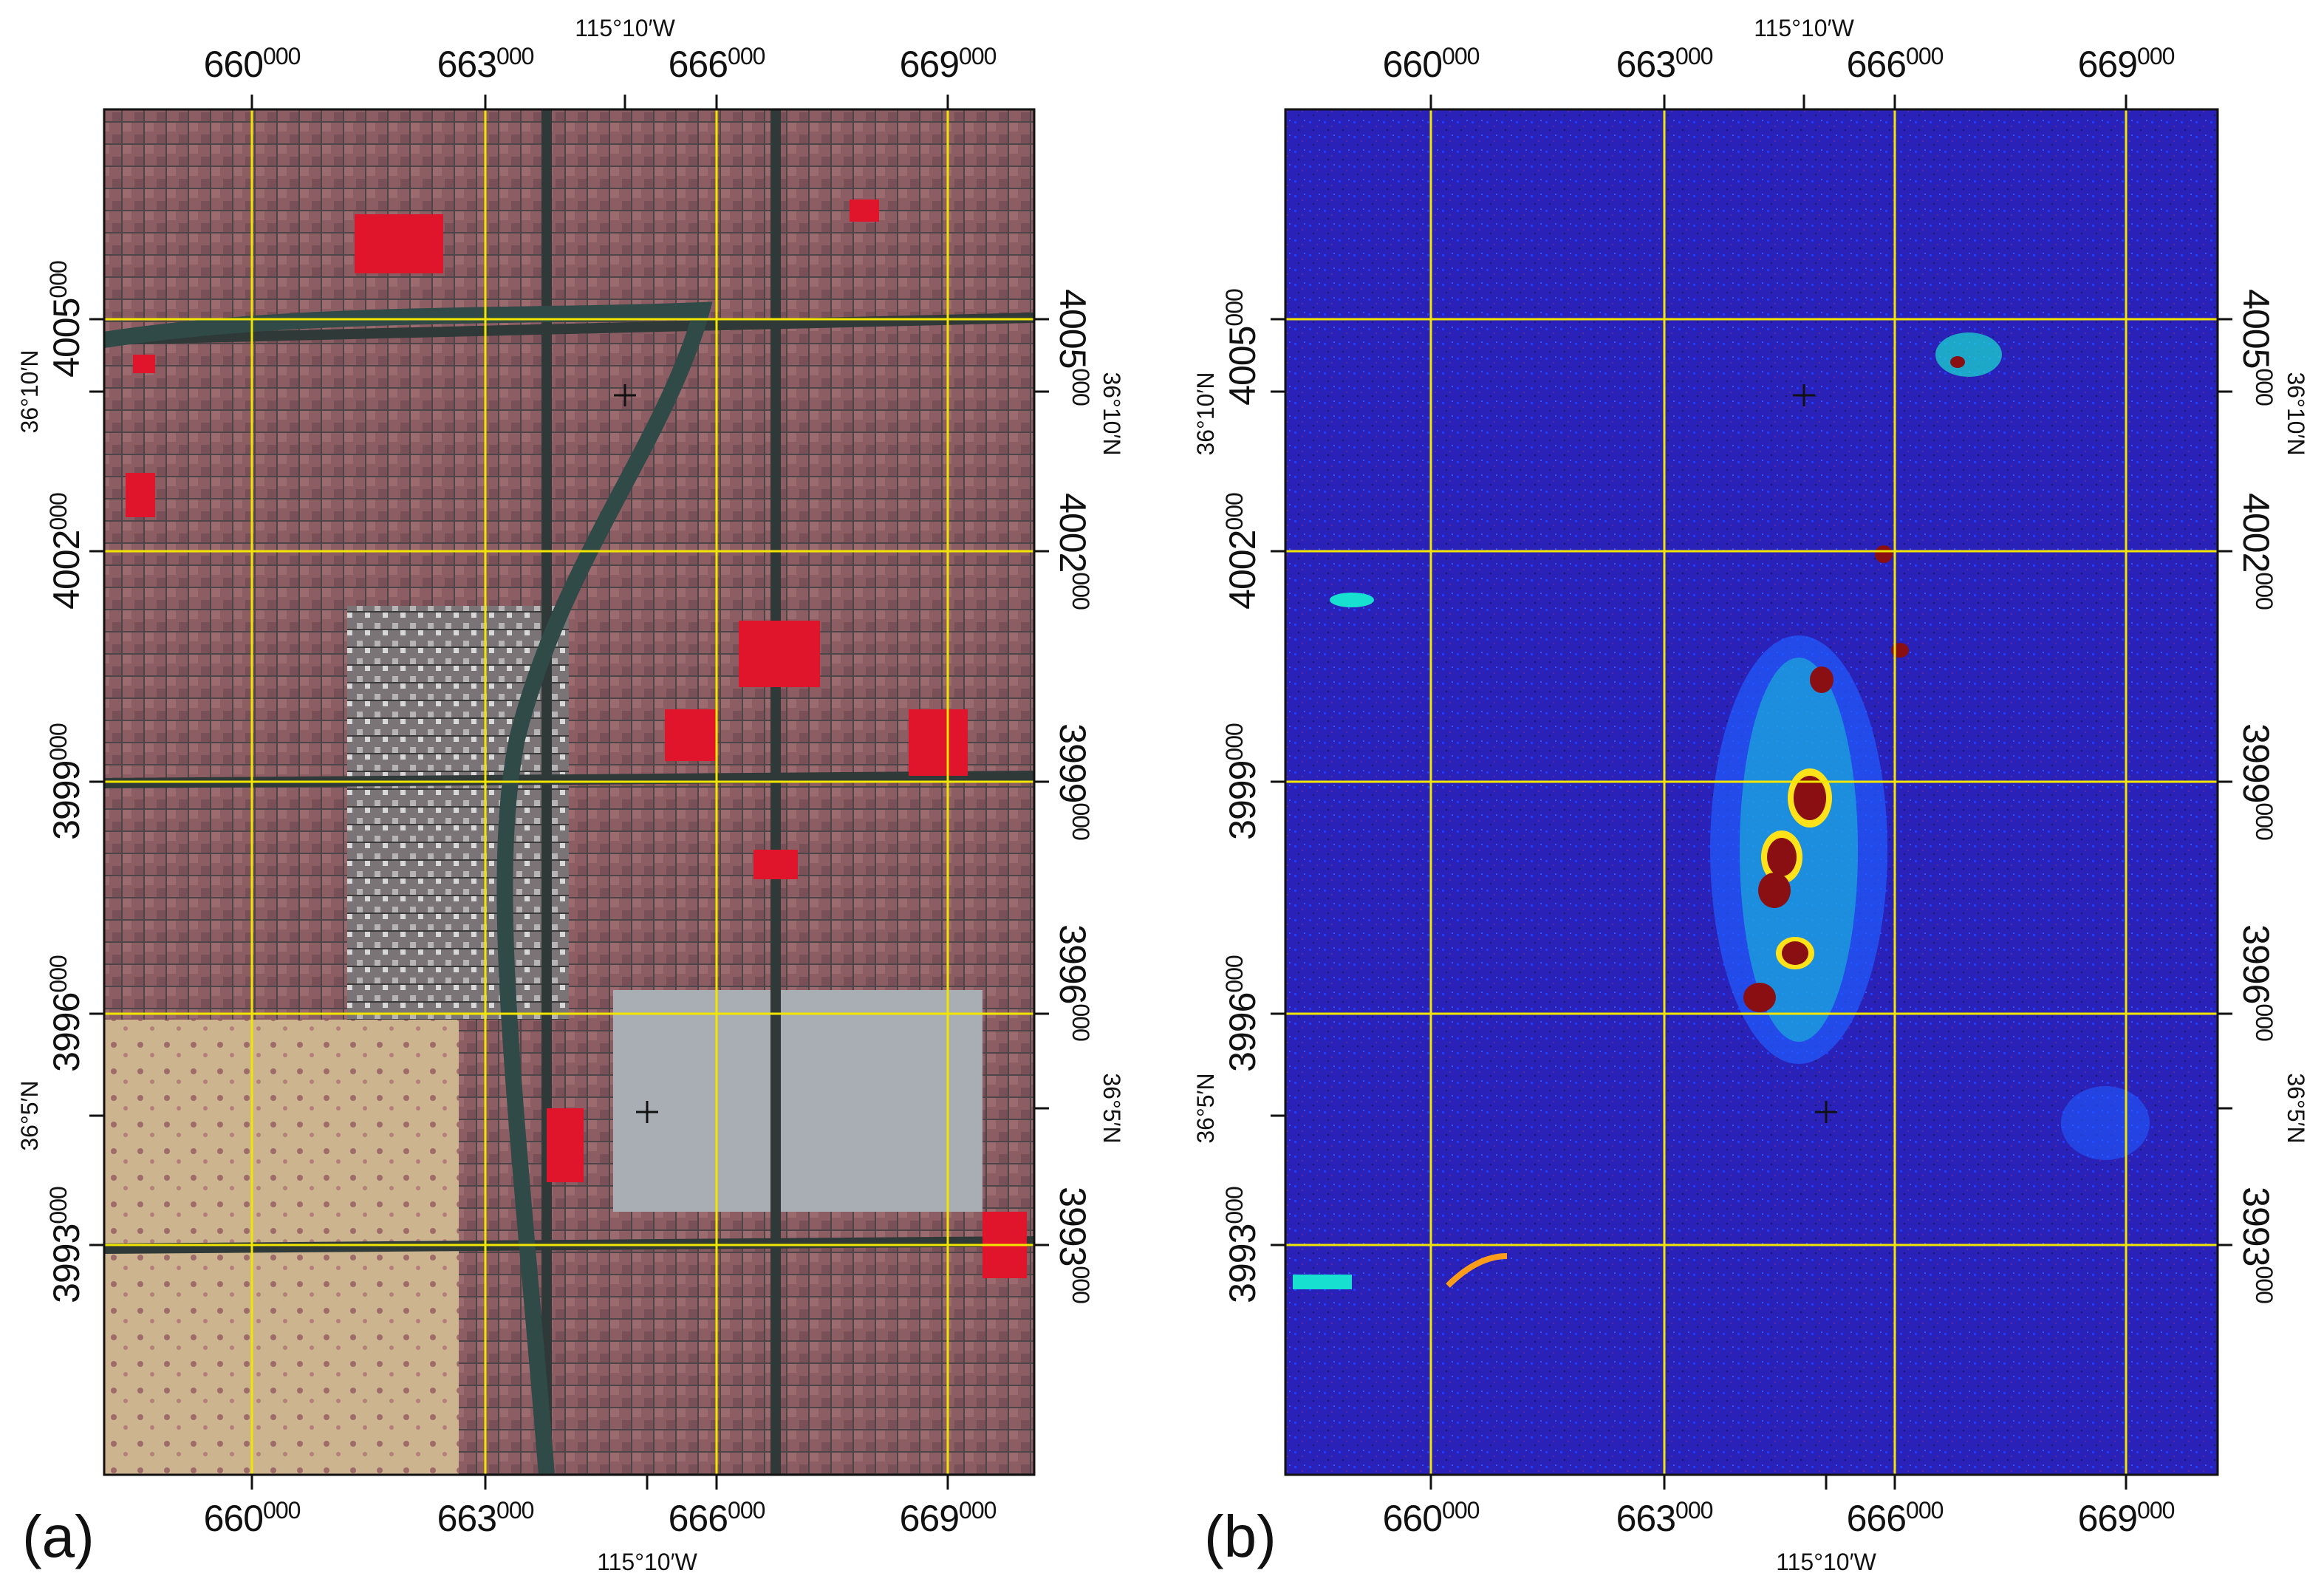 Image resolution: width=2324 pixels, height=1593 pixels. What do you see at coordinates (1073, 781) in the screenshot?
I see `panel-a-right-northing-3: 3999000` at bounding box center [1073, 781].